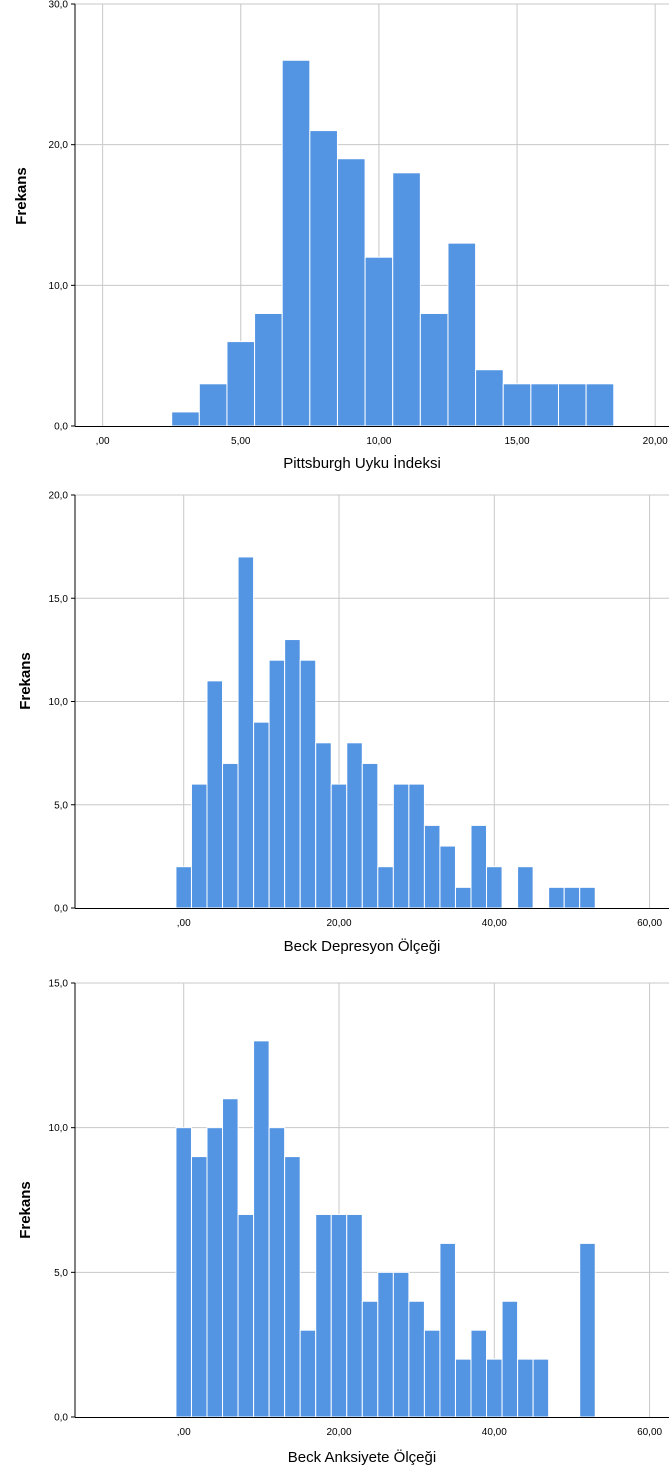  What do you see at coordinates (362, 1457) in the screenshot?
I see `x-axis-title: Beck Anksiyete Ölçeği` at bounding box center [362, 1457].